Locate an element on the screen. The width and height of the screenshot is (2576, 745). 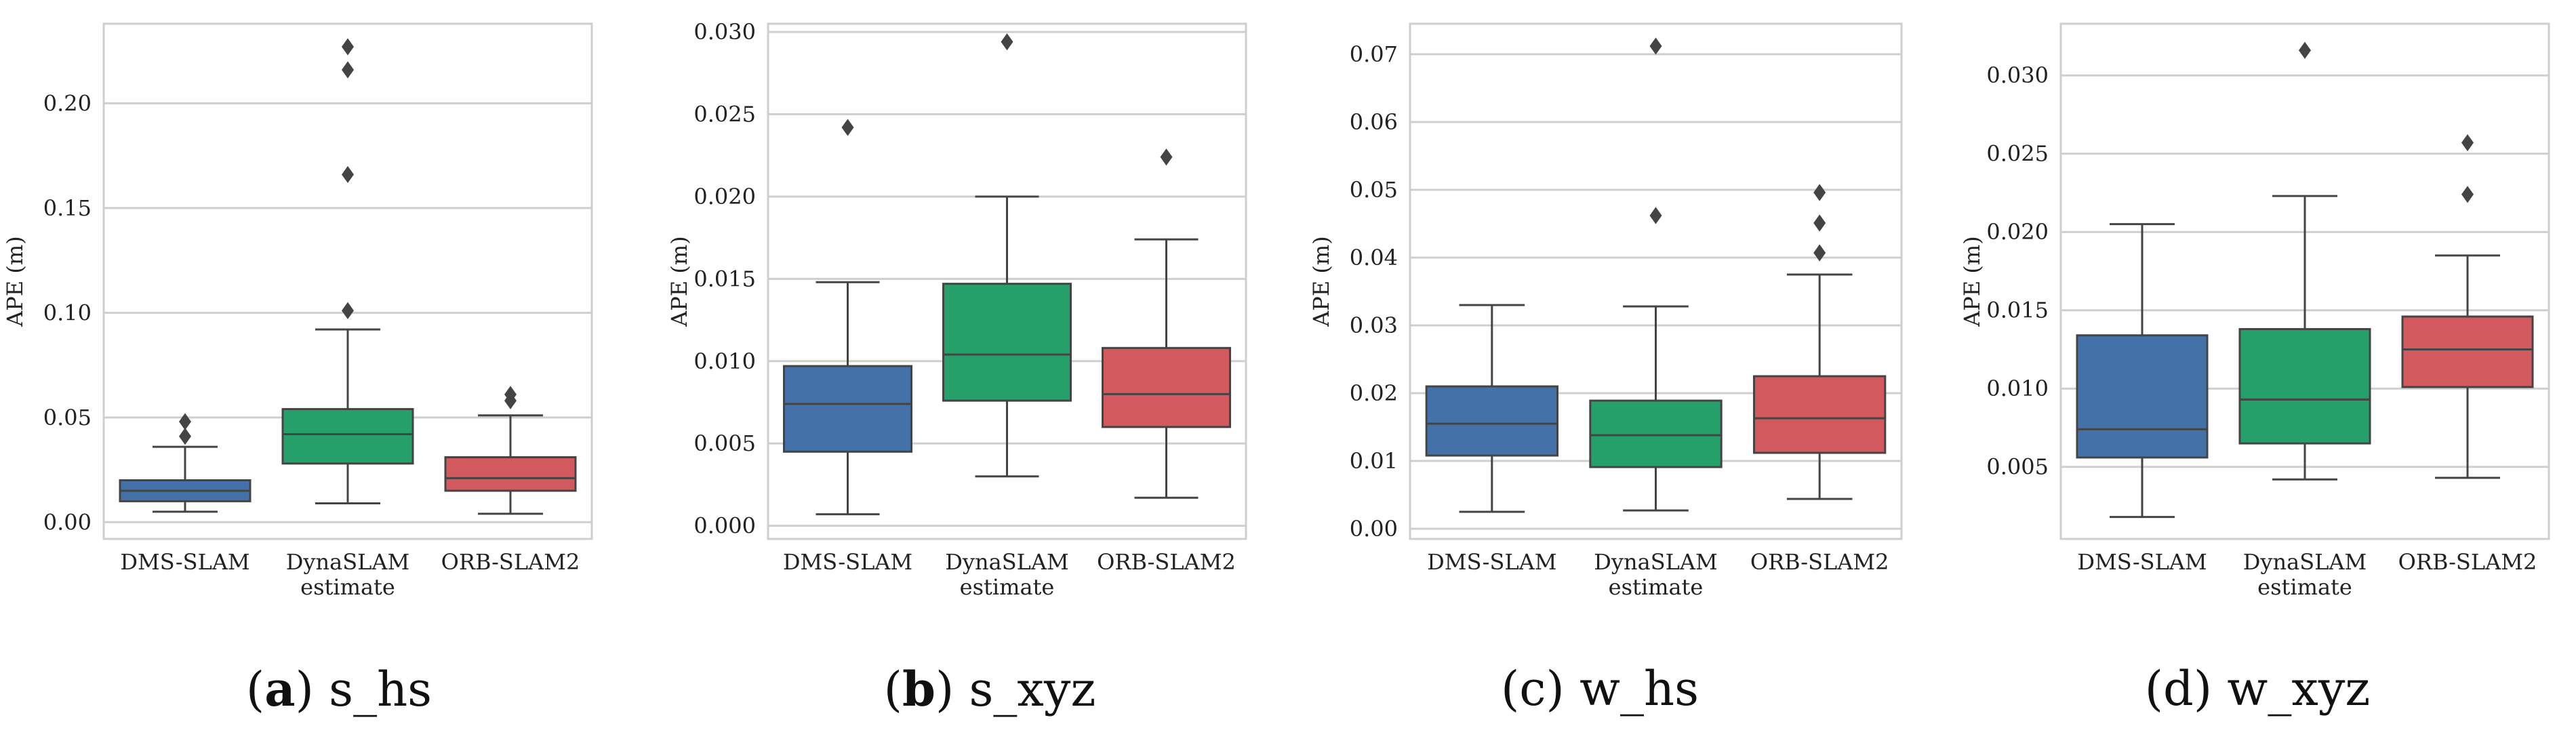
y-tick-label: 0.10 is located at coordinates (67, 312).